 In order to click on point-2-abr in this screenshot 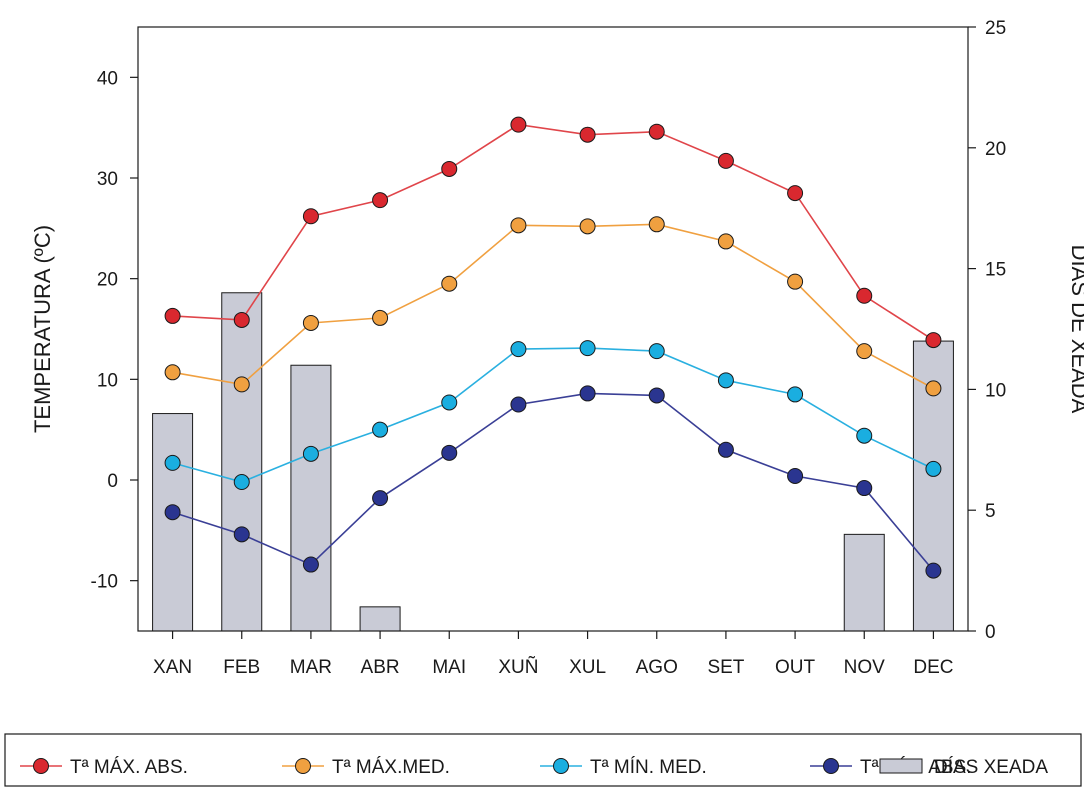, I will do `click(380, 317)`.